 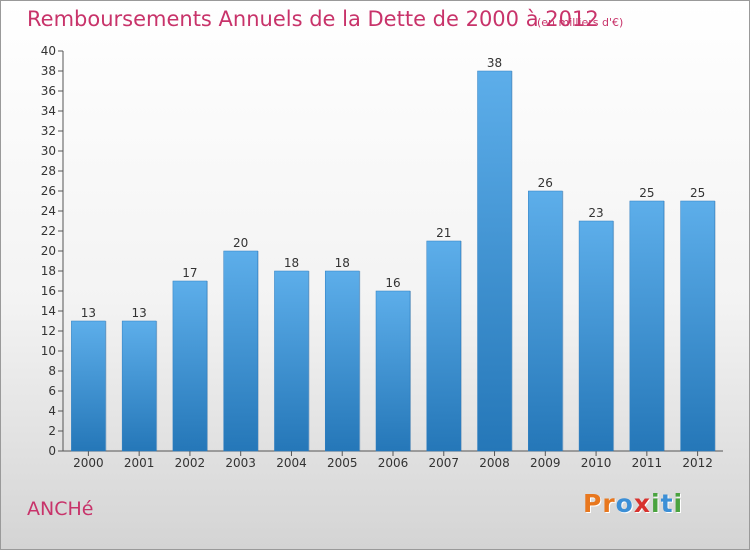 I want to click on bar-2002, so click(x=190, y=366).